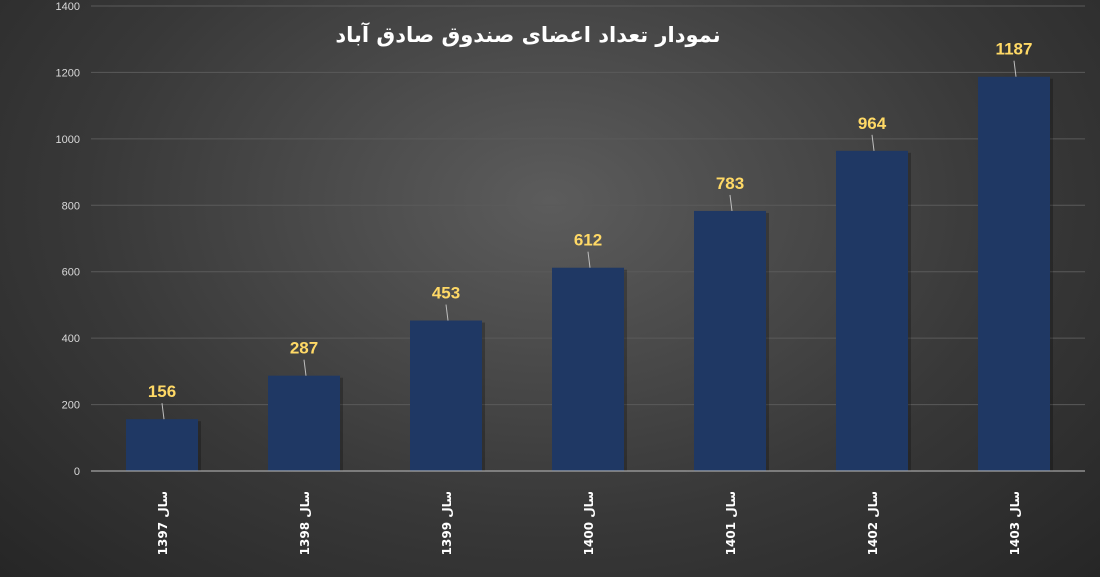 This screenshot has width=1100, height=577. I want to click on chart-title: نمودار تعداد اعضای صندوق صادق آباد, so click(527, 34).